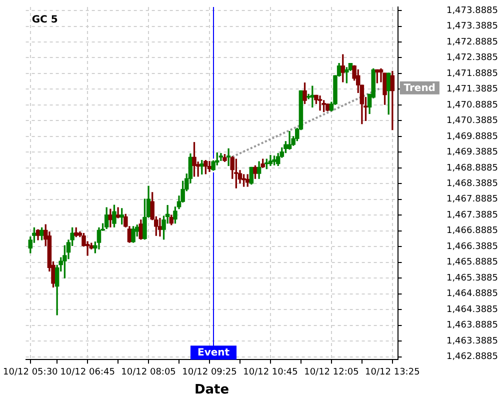 The width and height of the screenshot is (500, 400). I want to click on y-tick-label: 1,473.8885, so click(472, 11).